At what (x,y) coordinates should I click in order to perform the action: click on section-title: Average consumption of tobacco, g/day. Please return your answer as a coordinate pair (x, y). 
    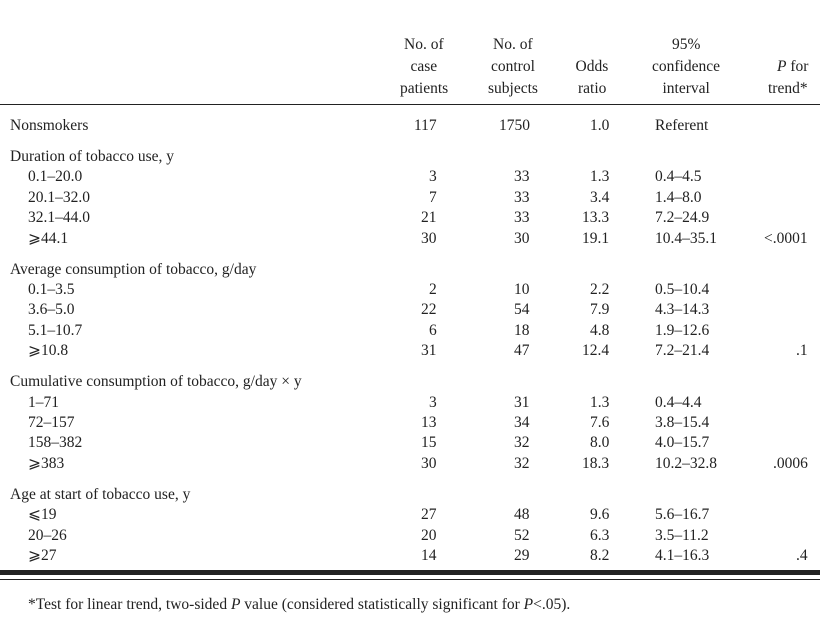
    Looking at the image, I should click on (133, 269).